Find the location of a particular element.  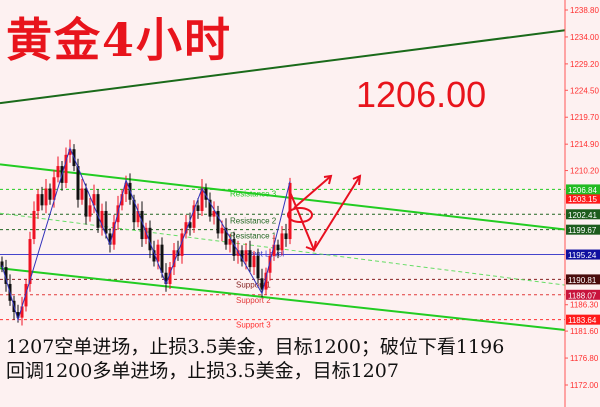

forecast-arrow-short is located at coordinates (312, 192).